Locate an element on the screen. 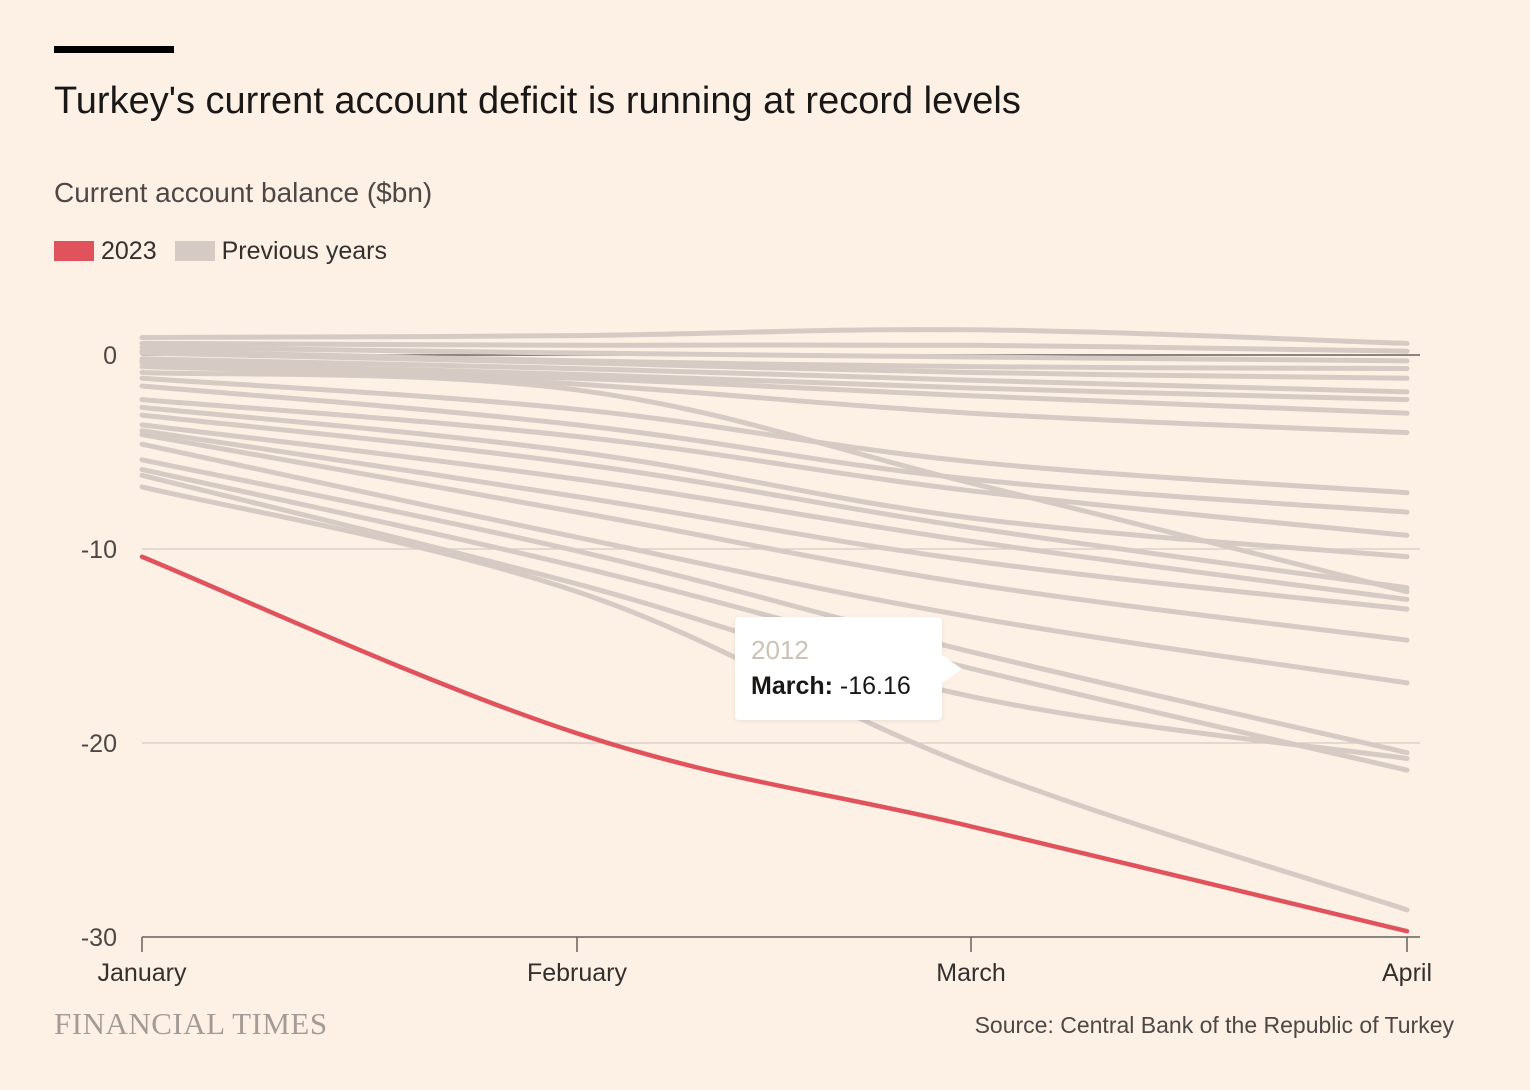 The image size is (1530, 1090). x-tick-label: April is located at coordinates (1407, 973).